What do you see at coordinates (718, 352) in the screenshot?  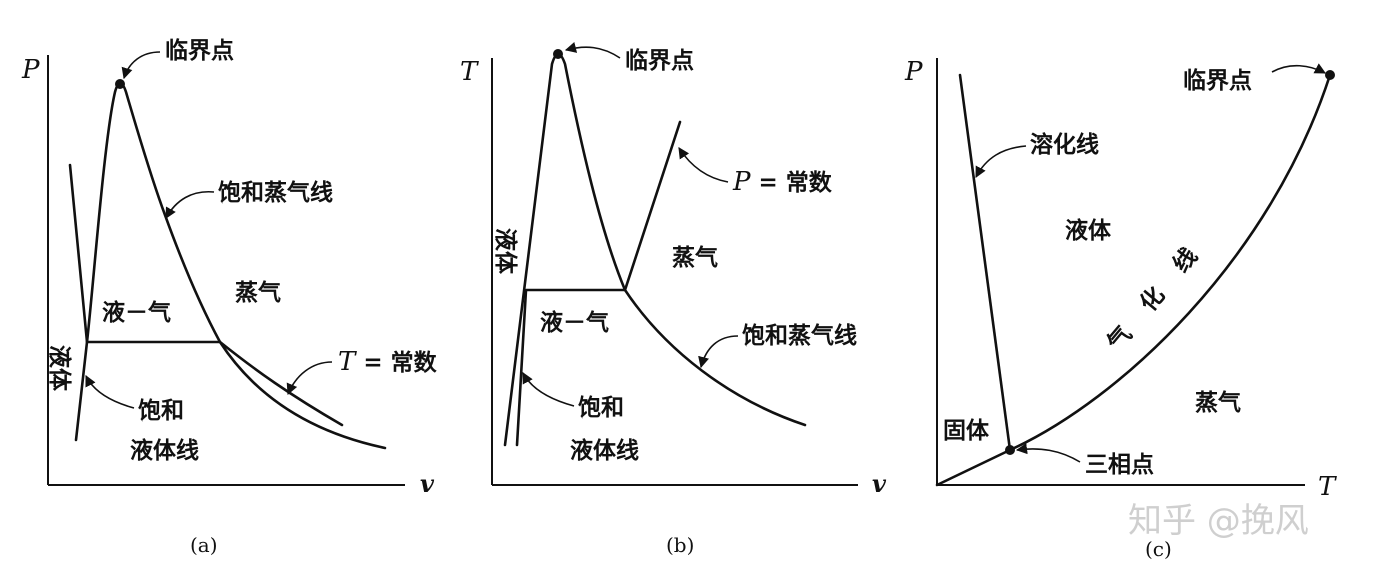 I see `panel-b-saturated-vapor-line-arrow` at bounding box center [718, 352].